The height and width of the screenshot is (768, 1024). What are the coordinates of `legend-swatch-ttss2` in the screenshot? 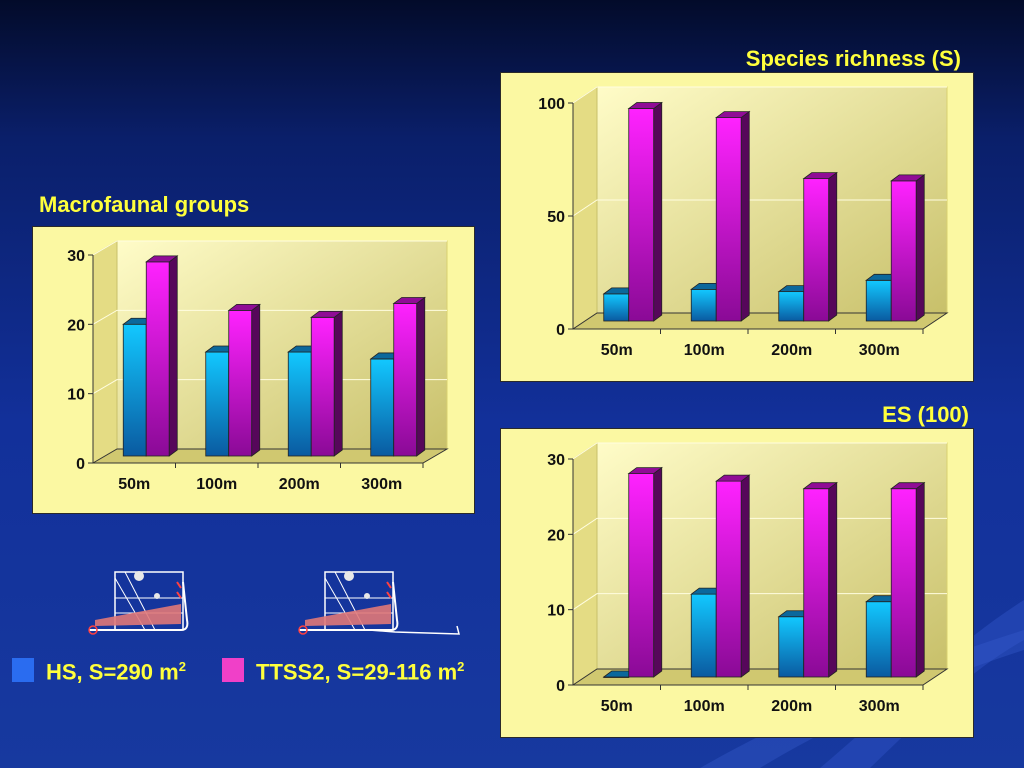 It's located at (233, 670).